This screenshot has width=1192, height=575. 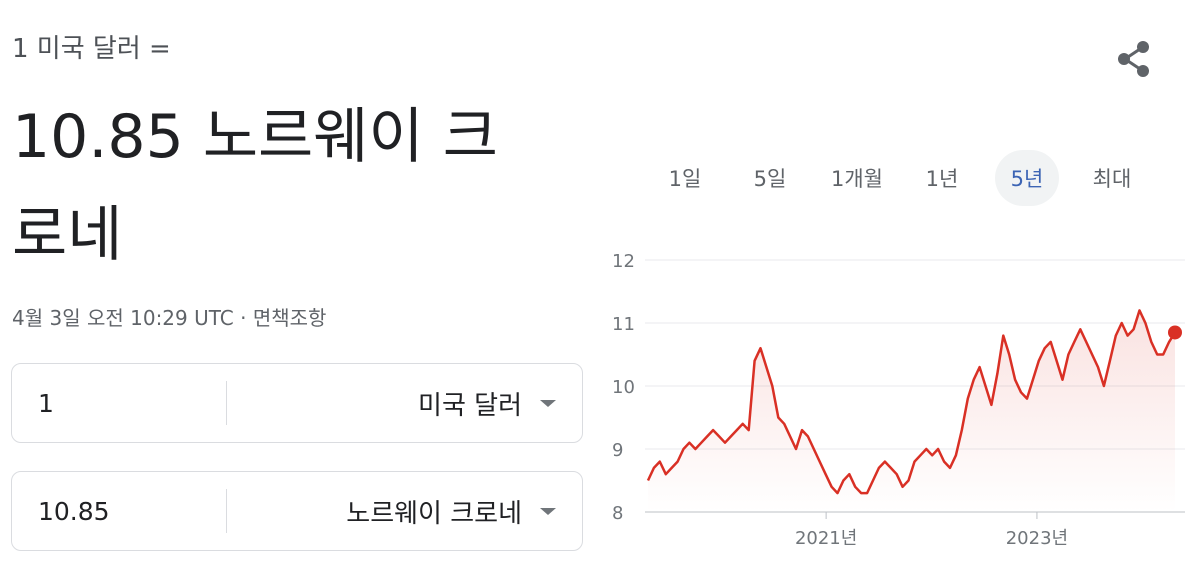 I want to click on conversion-subtitle: 1 미국 달러 =, so click(x=91, y=49).